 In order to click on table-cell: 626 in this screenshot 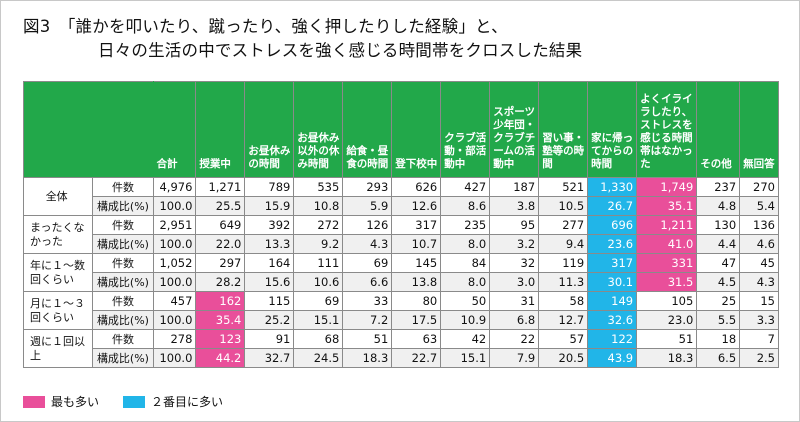, I will do `click(416, 187)`.